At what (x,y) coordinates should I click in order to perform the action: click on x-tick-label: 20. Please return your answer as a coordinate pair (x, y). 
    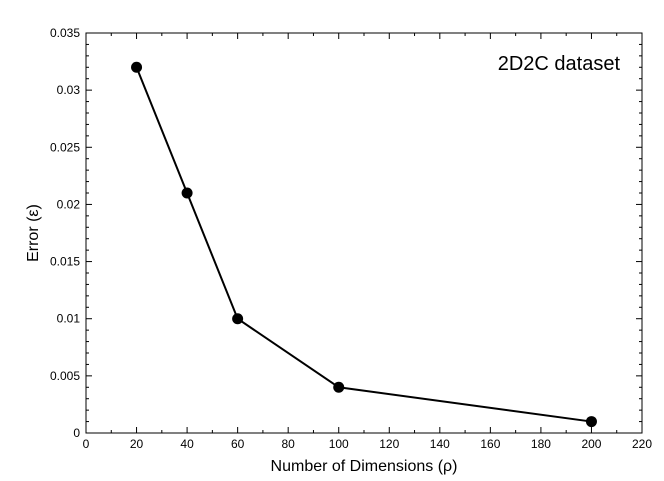
    Looking at the image, I should click on (137, 444).